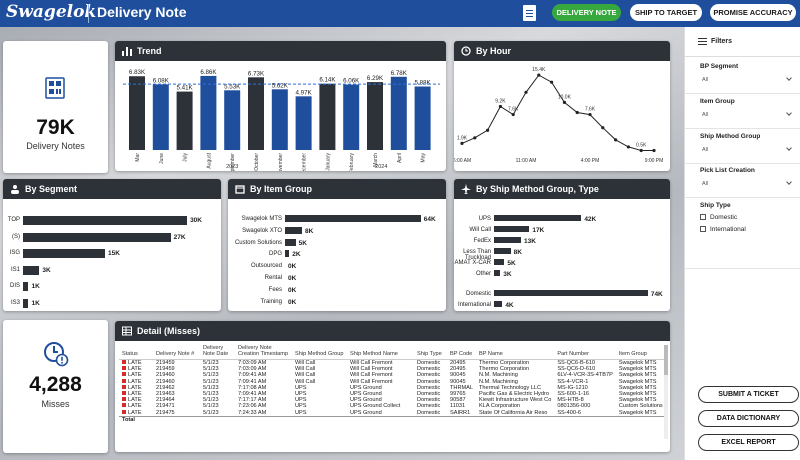  I want to click on trend-data-label: 6.08K, so click(161, 80).